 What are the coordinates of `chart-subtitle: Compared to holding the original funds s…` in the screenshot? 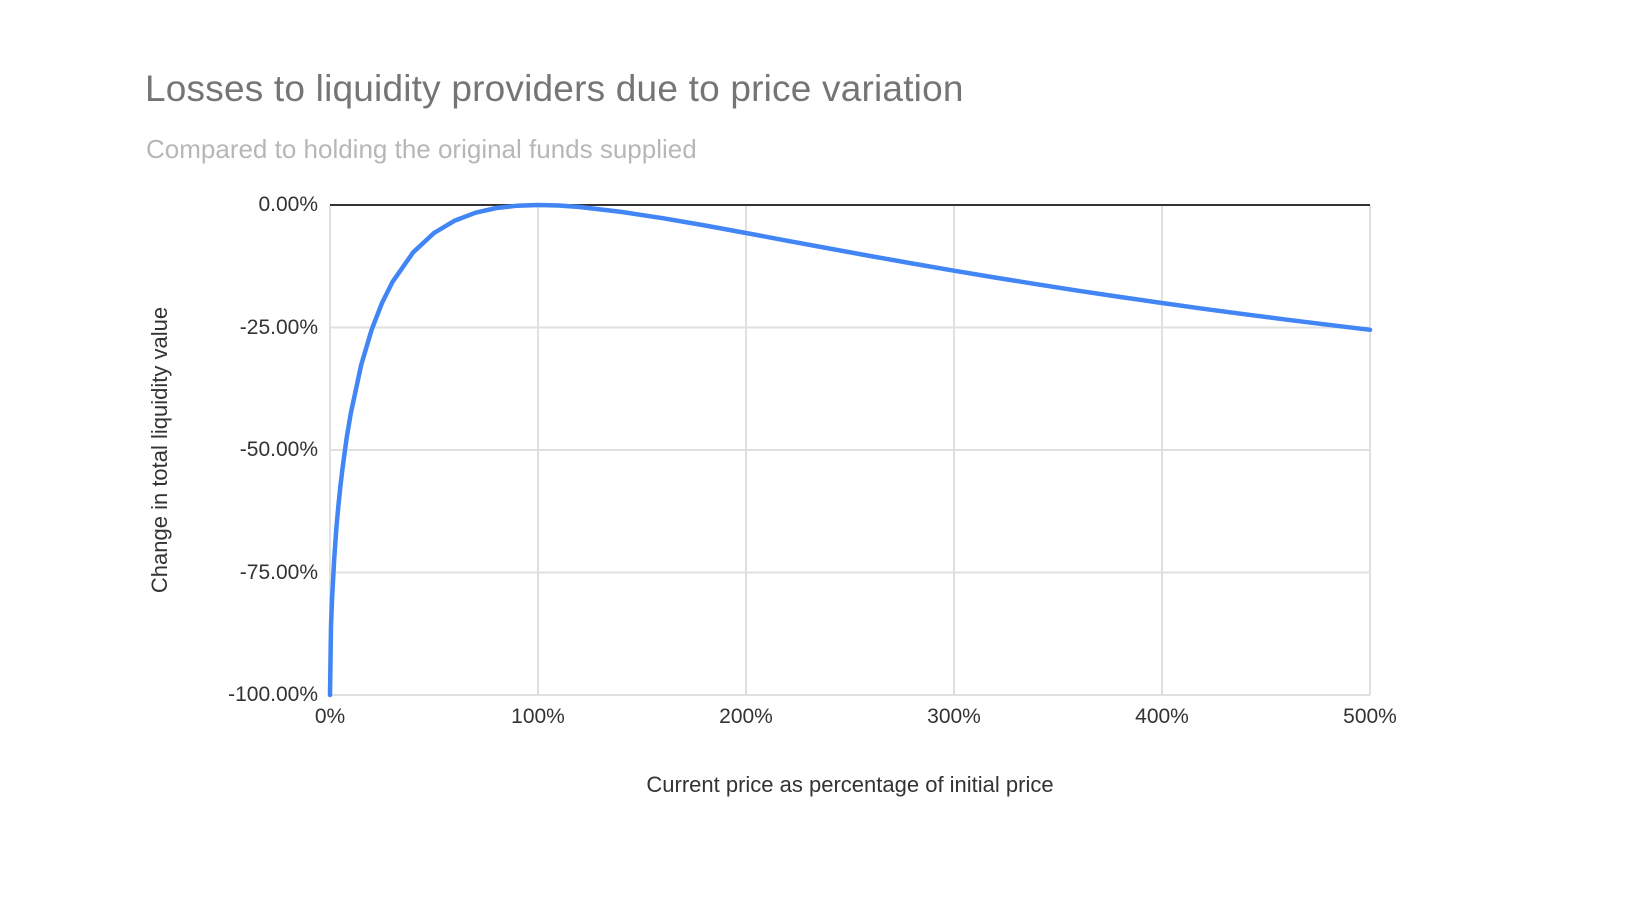 It's located at (421, 149).